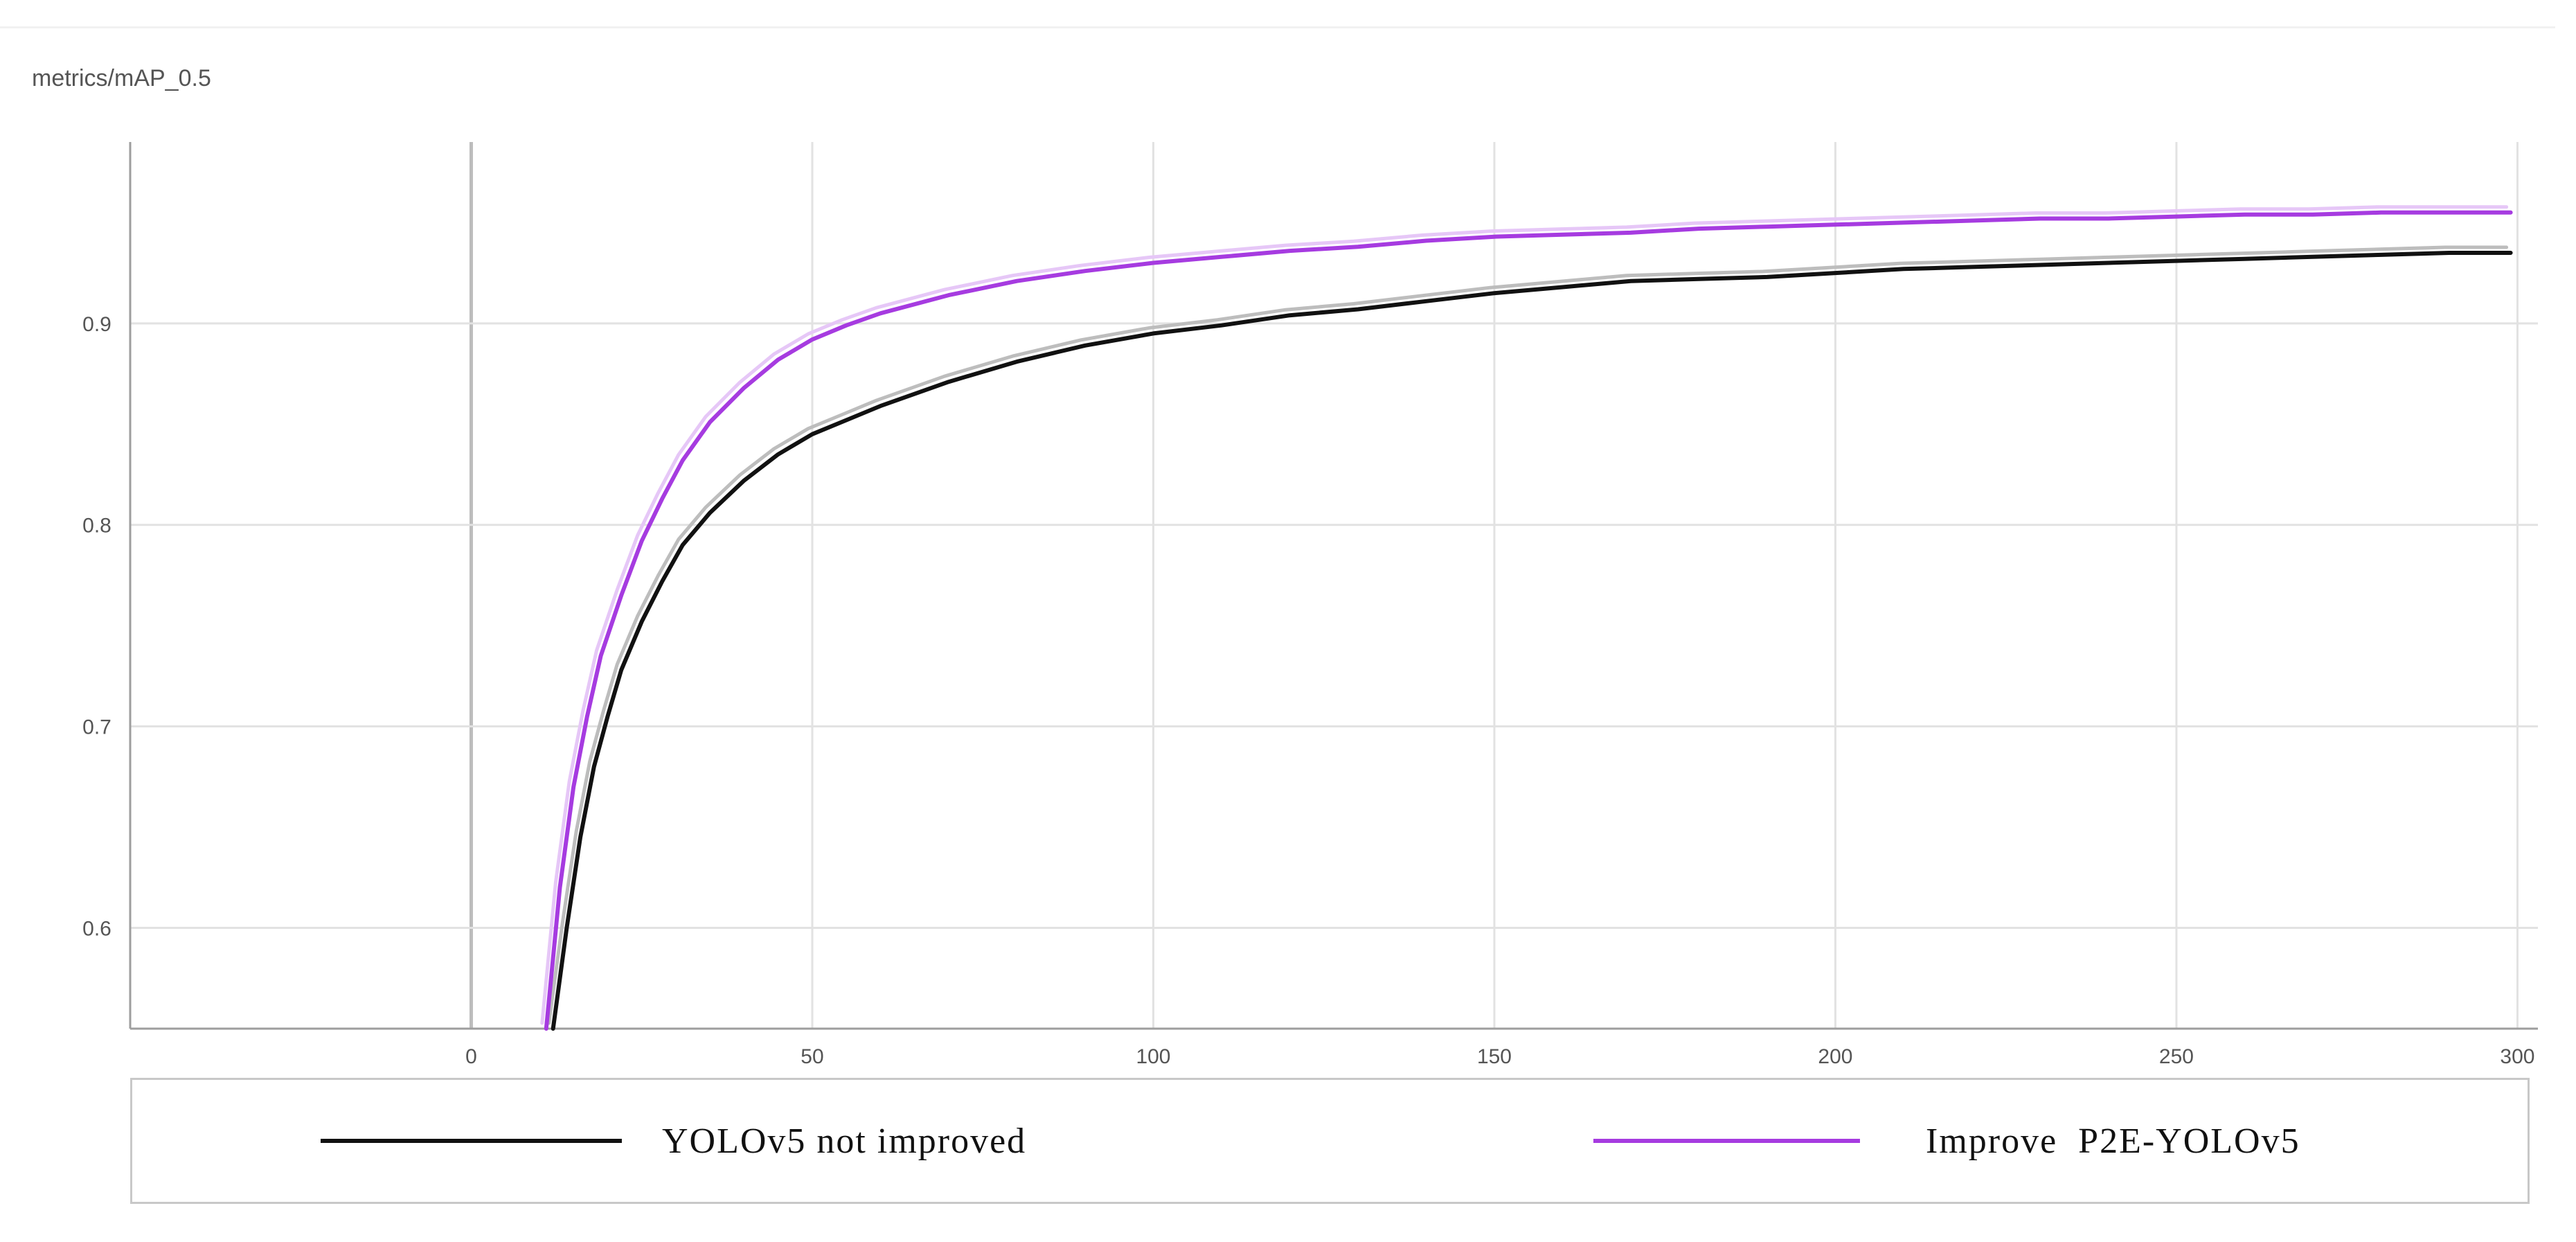  What do you see at coordinates (811, 1056) in the screenshot?
I see `x-tick-label-50: 50` at bounding box center [811, 1056].